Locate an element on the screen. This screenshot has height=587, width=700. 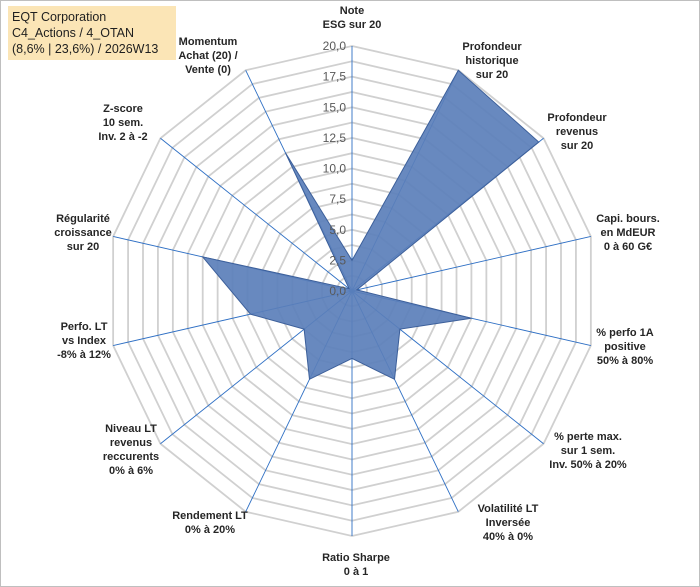
axis-label: Capi. bours. en MdEUR 0 à 60 G€ is located at coordinates (628, 233).